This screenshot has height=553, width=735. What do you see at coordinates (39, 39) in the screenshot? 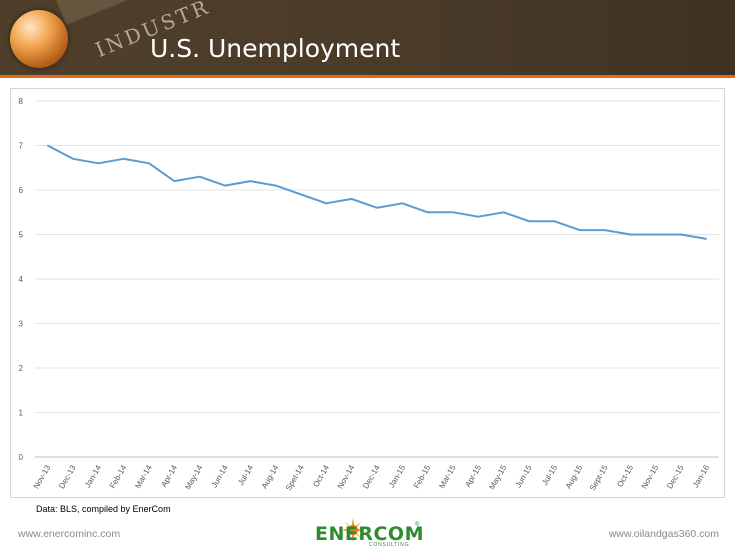
I see `globe-logo-icon` at bounding box center [39, 39].